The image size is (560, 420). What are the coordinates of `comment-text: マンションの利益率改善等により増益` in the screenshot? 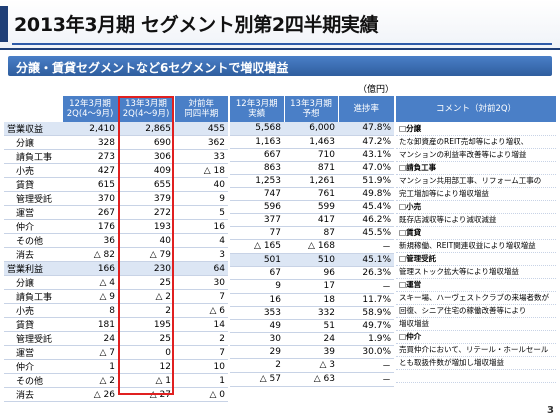 It's located at (476, 155).